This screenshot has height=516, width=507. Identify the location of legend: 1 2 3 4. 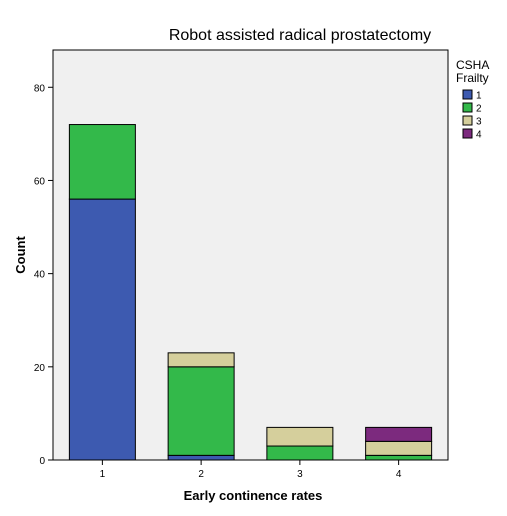
(472, 115).